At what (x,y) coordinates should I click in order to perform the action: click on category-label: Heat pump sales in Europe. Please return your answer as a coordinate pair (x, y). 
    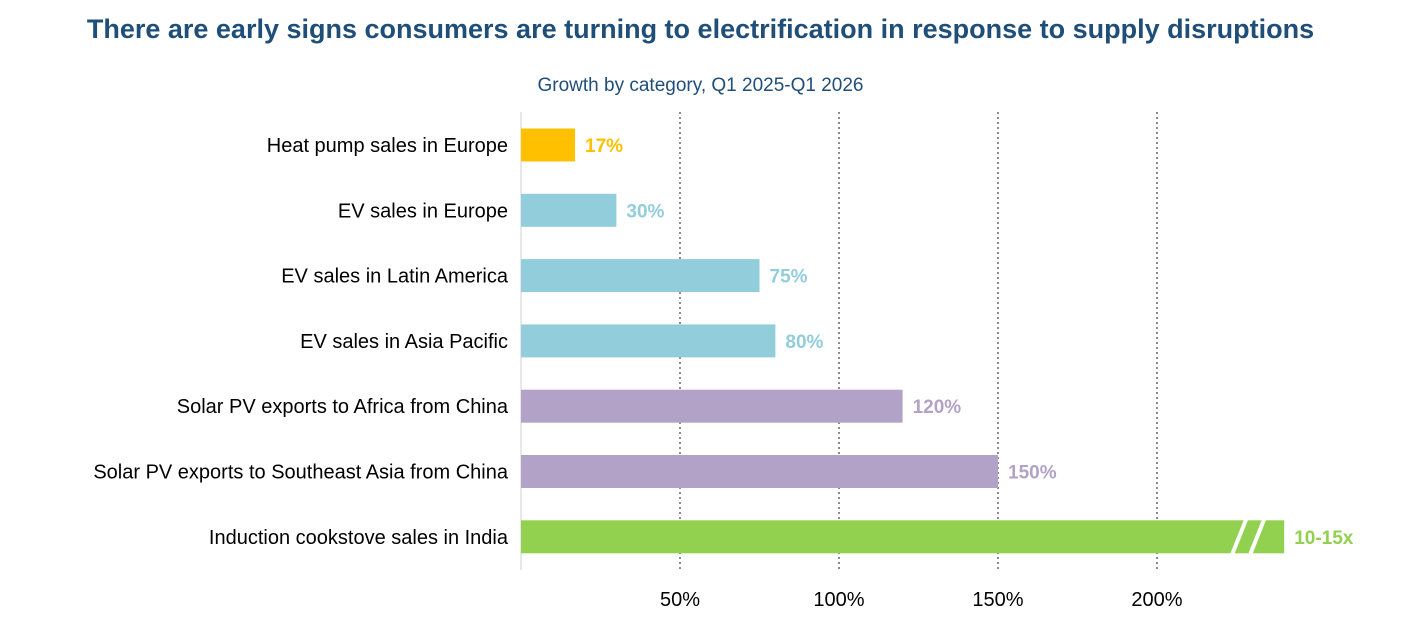
    Looking at the image, I should click on (387, 146).